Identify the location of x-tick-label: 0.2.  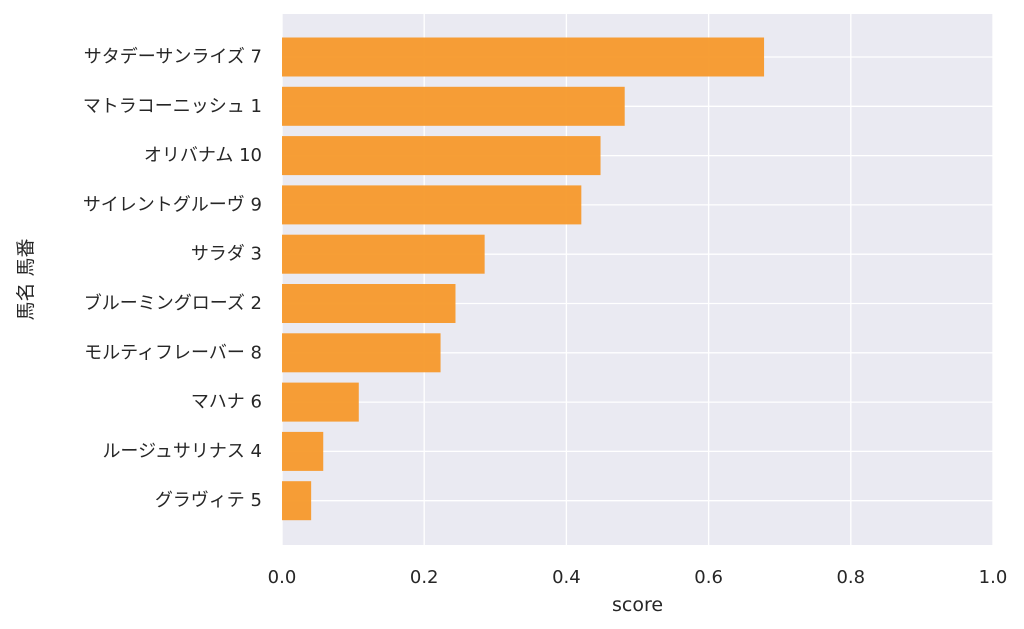
(424, 577).